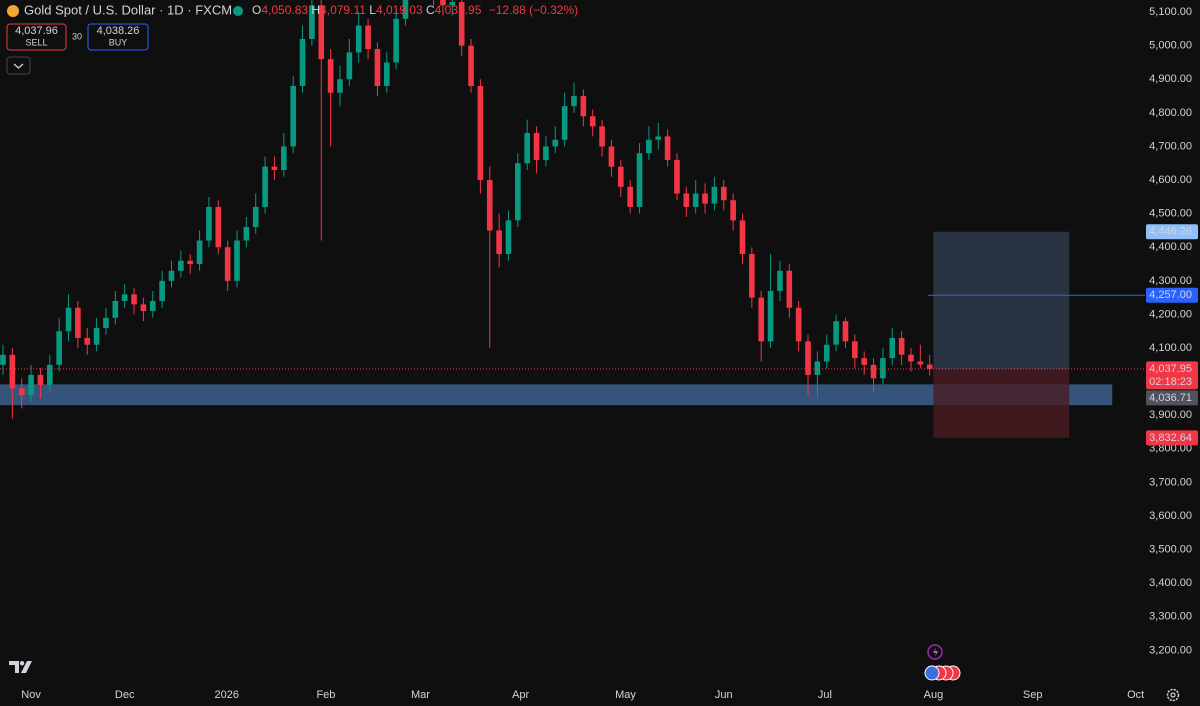 The image size is (1200, 706). What do you see at coordinates (1135, 695) in the screenshot?
I see `x-tick-label: Oct` at bounding box center [1135, 695].